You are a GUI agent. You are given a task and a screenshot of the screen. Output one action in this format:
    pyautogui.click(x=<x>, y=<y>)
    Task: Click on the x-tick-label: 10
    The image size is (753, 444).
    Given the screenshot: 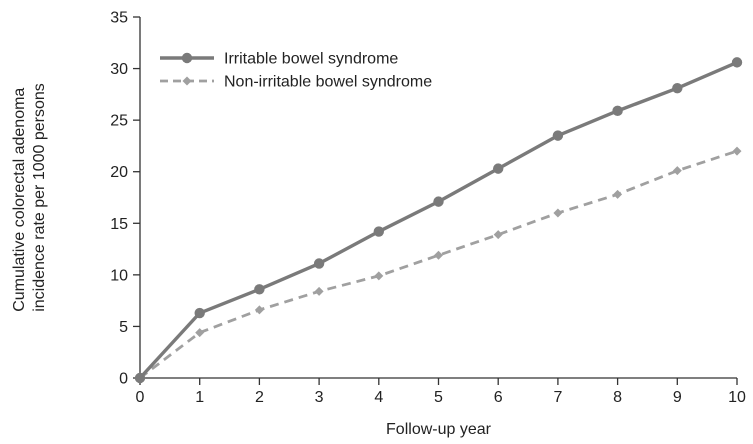 What is the action you would take?
    pyautogui.click(x=737, y=397)
    